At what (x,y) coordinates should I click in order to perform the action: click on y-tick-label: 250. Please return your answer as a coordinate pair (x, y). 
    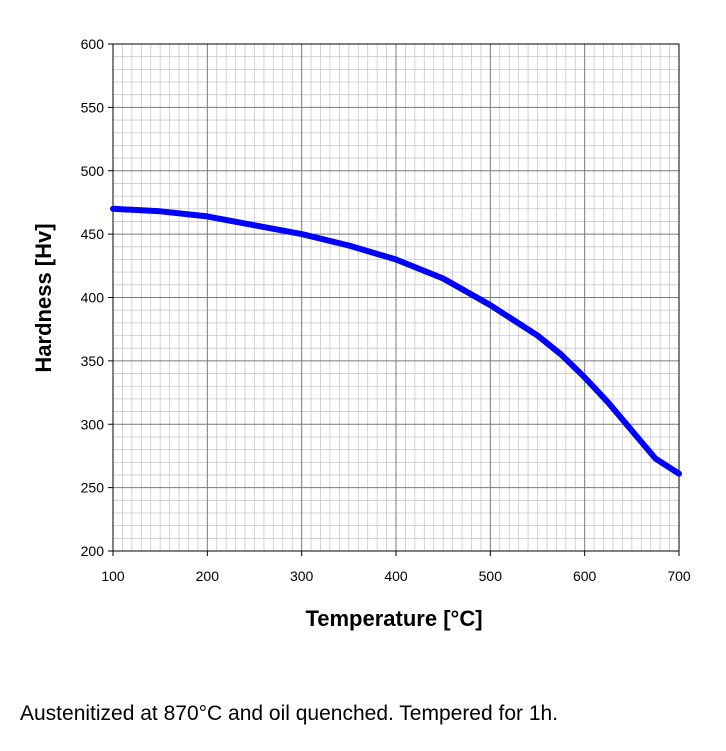
    Looking at the image, I should click on (93, 488).